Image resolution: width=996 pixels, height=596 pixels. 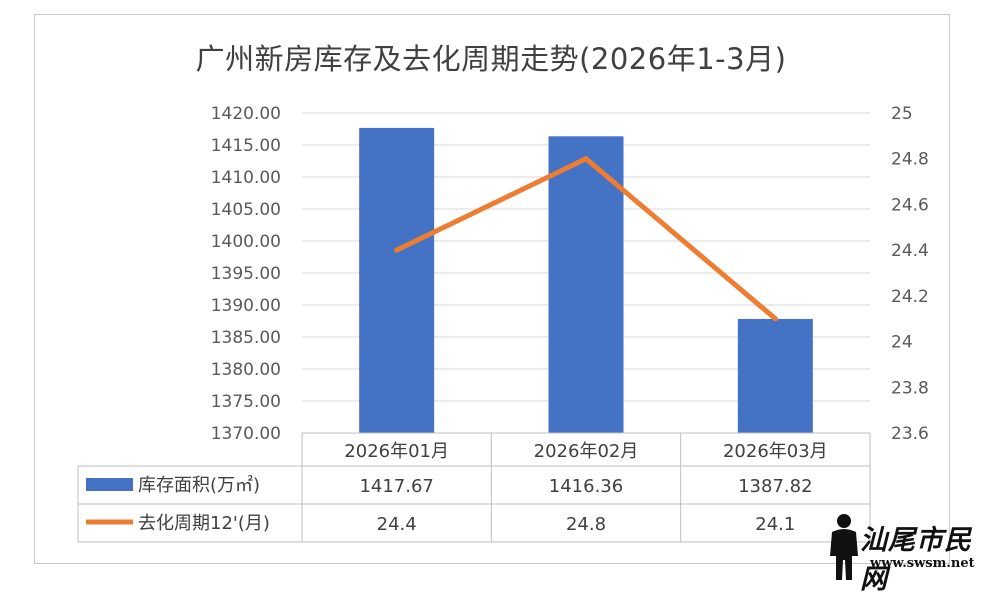 I want to click on right-axis-tick-label: 24.2, so click(x=910, y=297).